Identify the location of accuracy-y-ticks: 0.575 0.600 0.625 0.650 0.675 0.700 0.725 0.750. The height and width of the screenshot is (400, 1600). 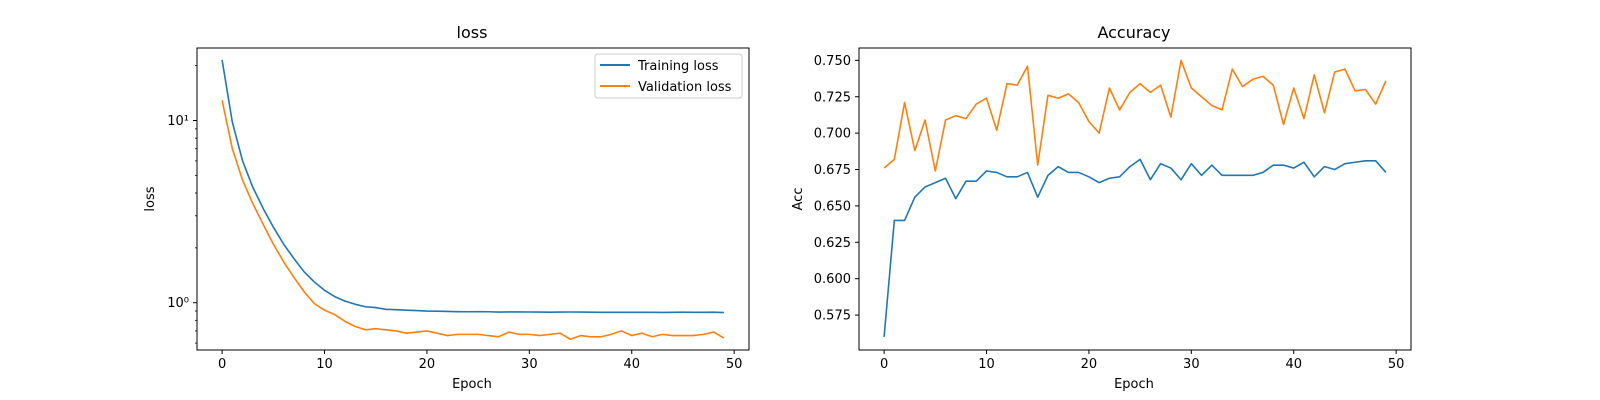
(836, 189).